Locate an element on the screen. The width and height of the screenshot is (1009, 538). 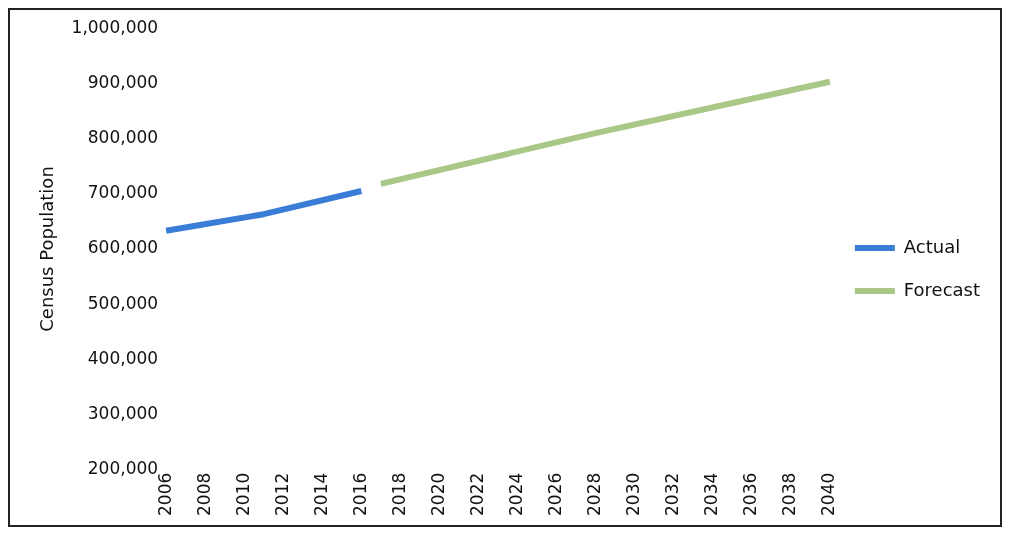
y-axis-title: Census Population is located at coordinates (47, 249).